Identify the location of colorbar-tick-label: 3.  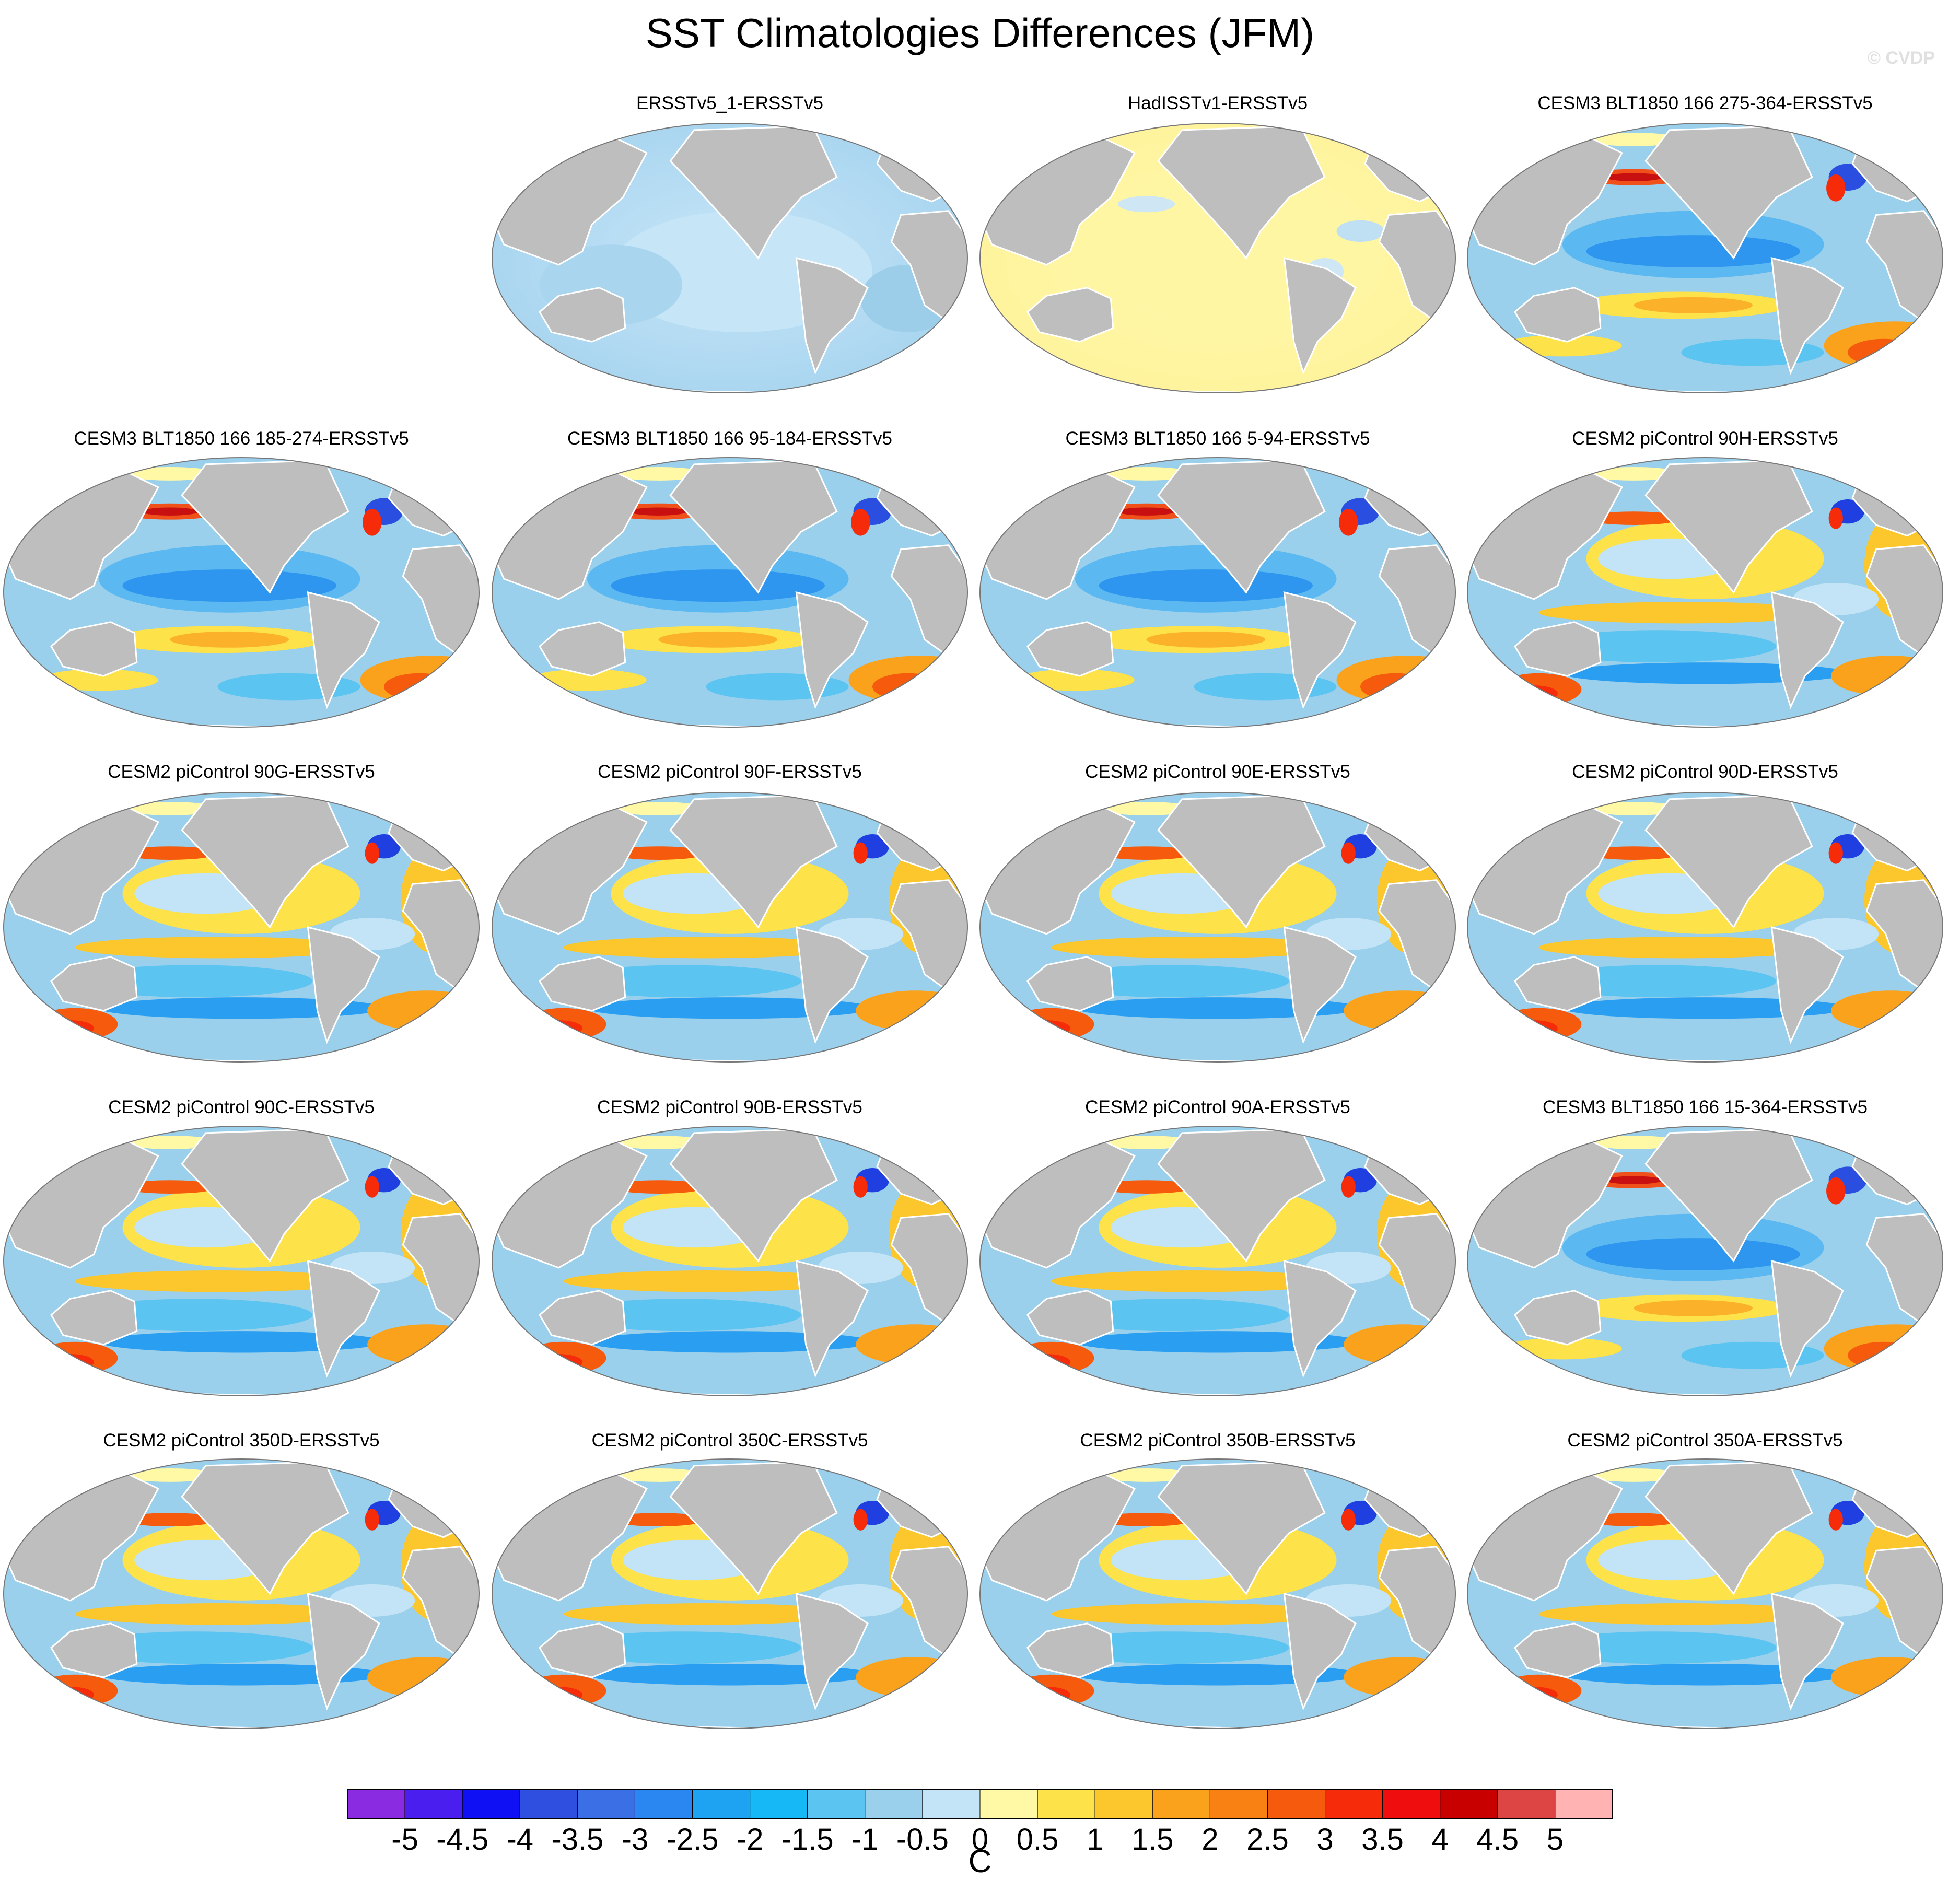
(1325, 1840).